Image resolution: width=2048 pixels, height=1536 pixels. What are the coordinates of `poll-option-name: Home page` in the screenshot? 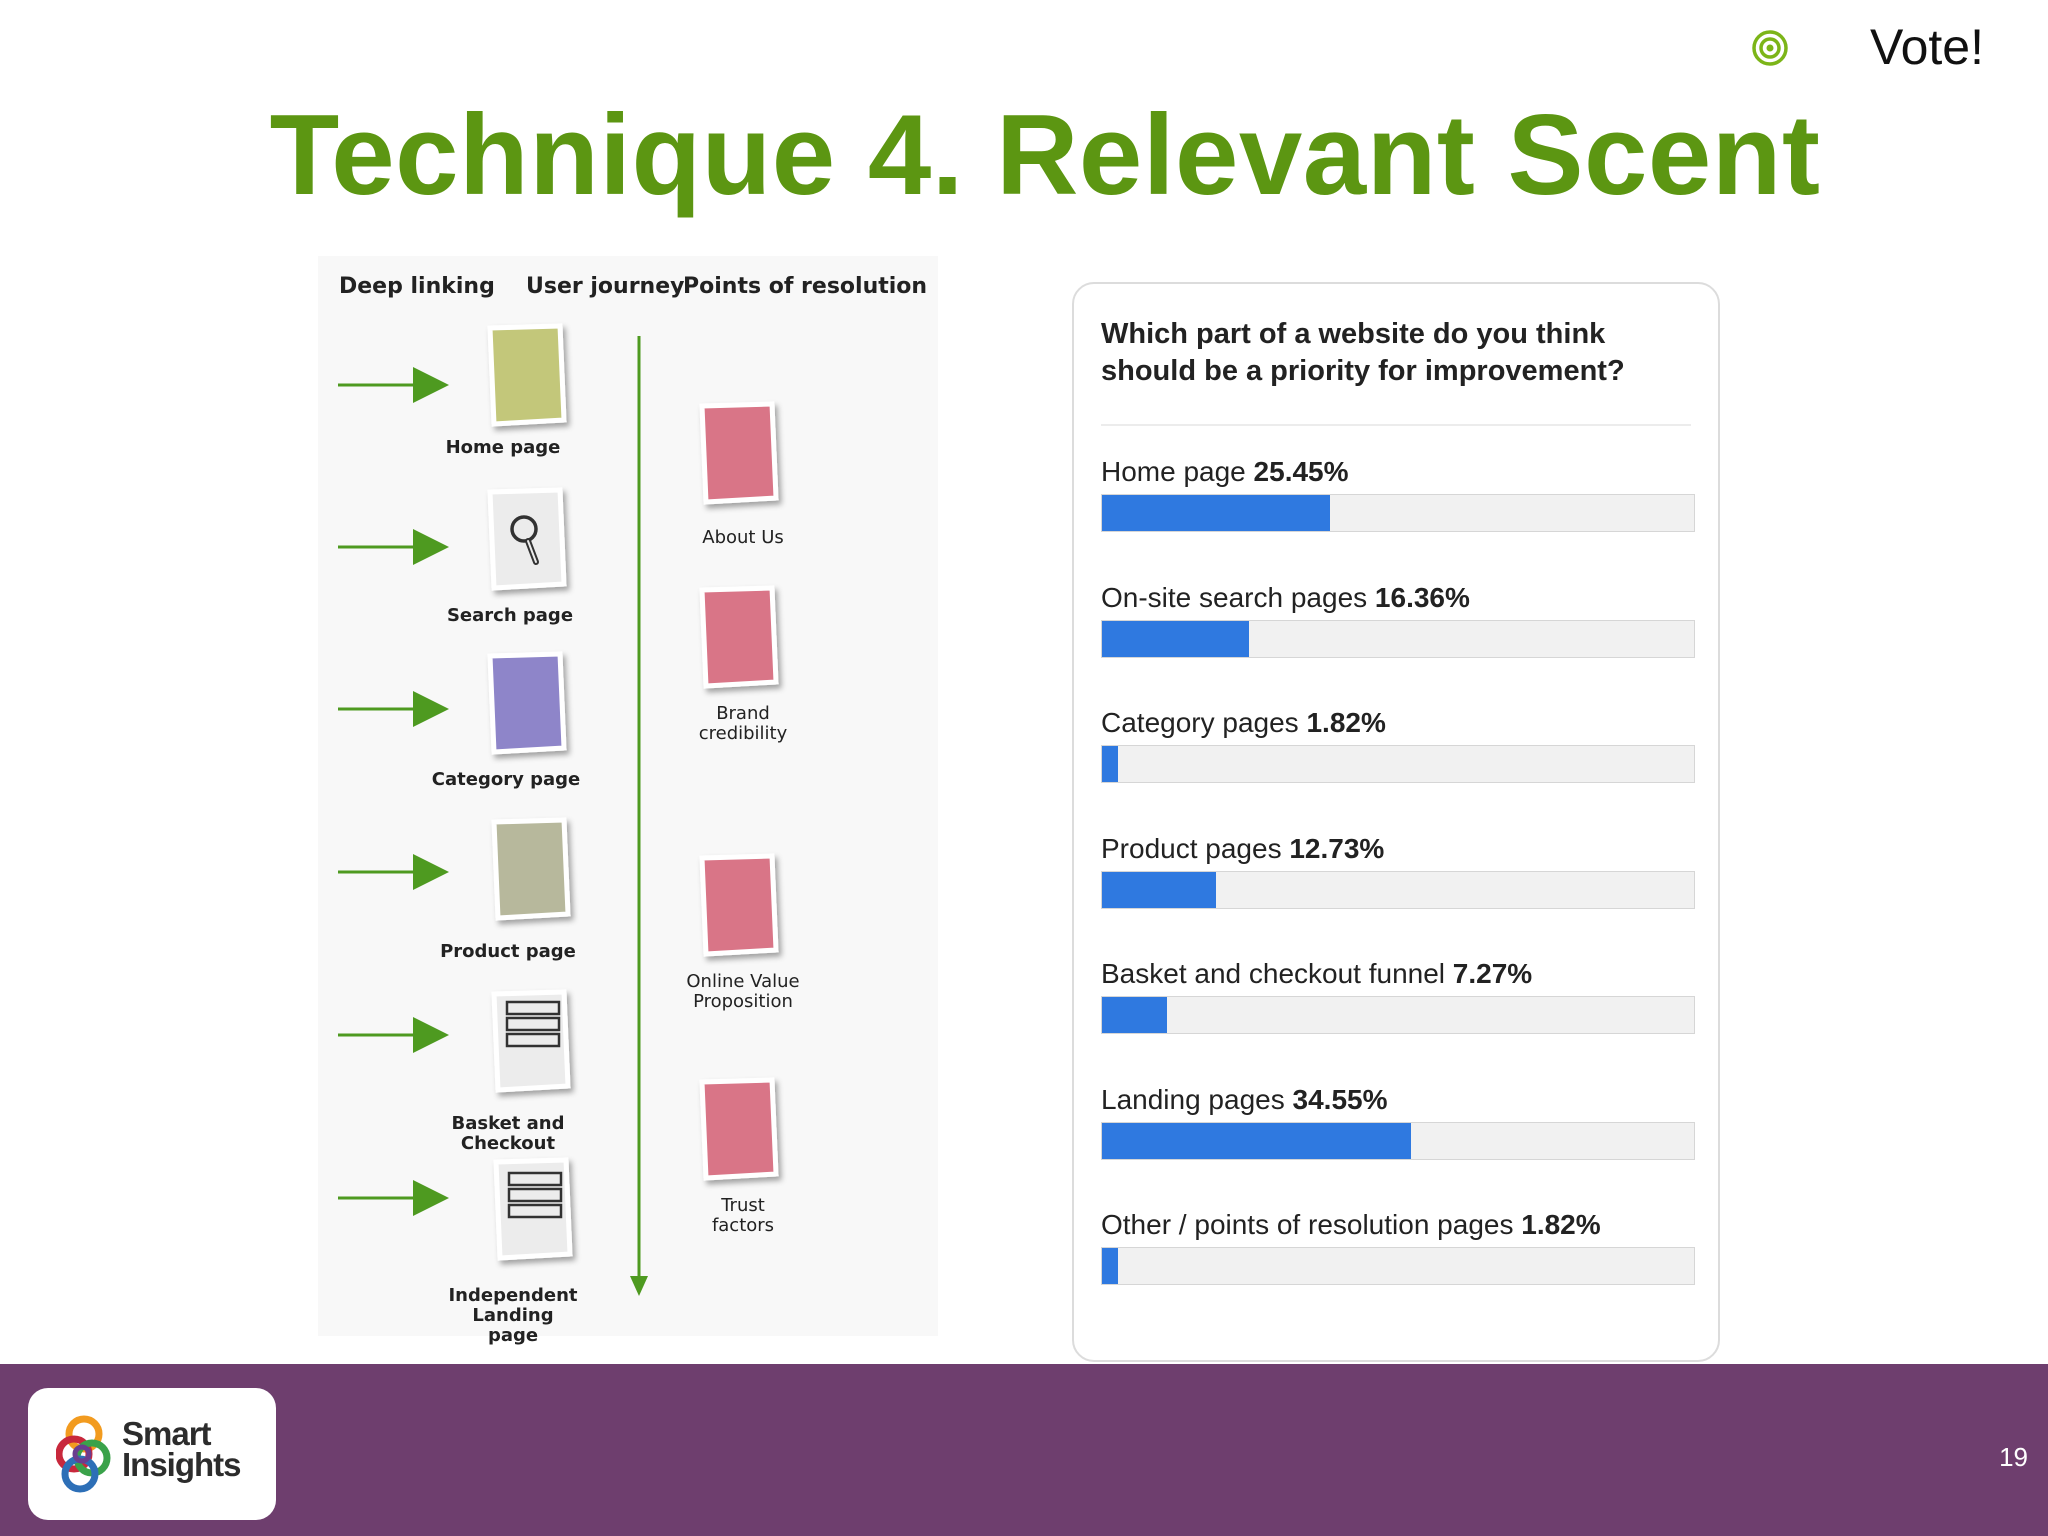 It's located at (1173, 471).